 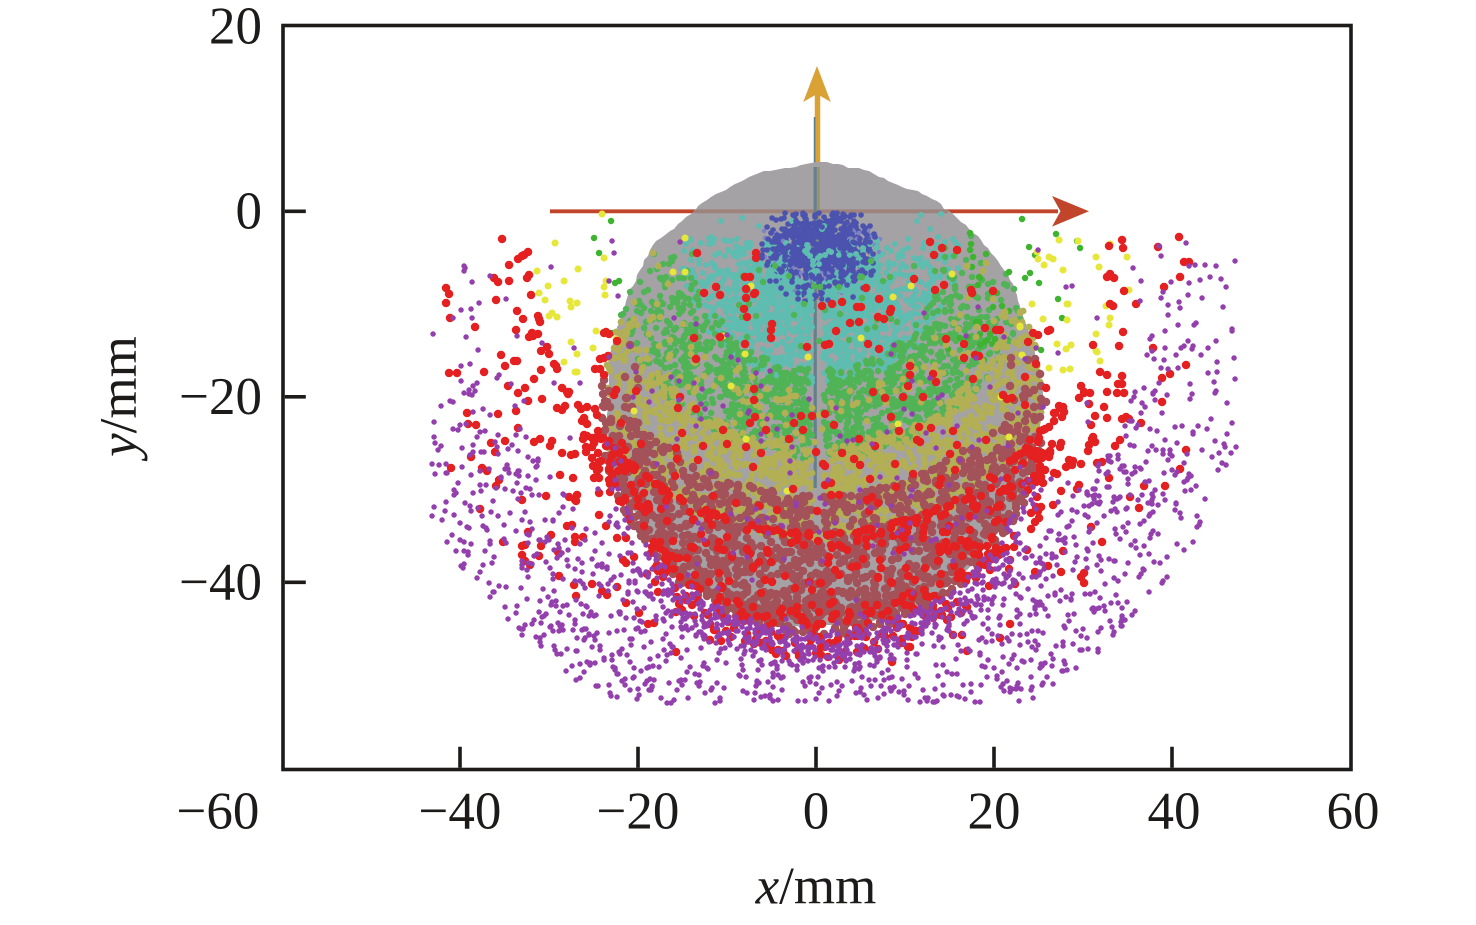 I want to click on svg-text: −60, so click(x=218, y=812).